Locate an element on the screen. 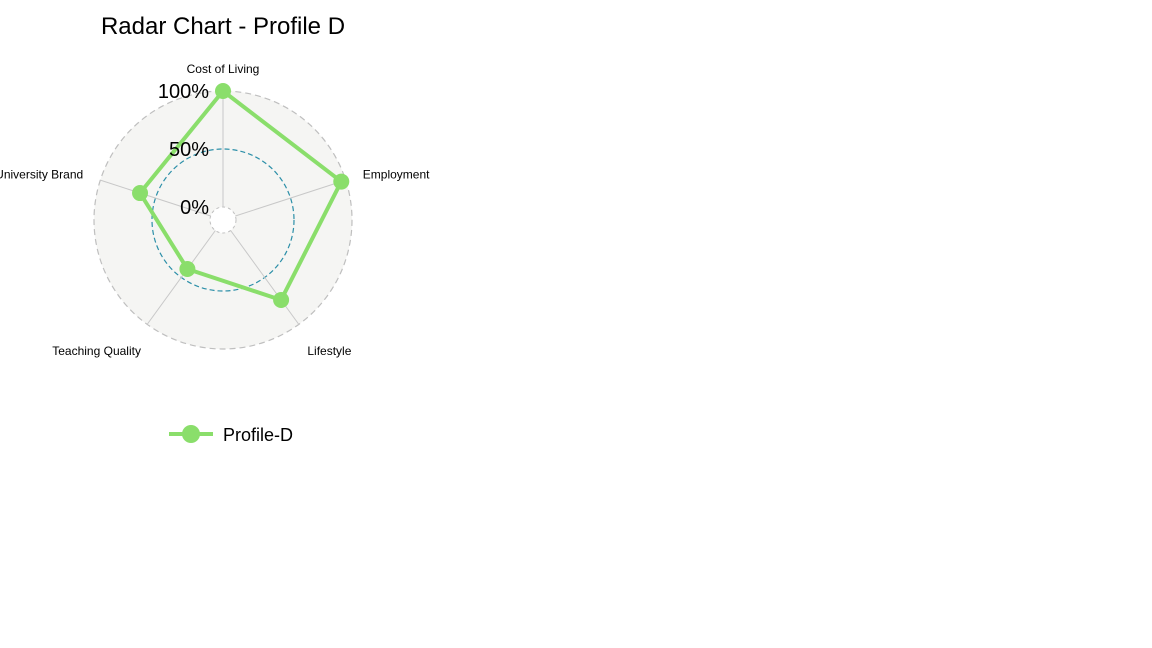 Image resolution: width=1152 pixels, height=648 pixels. mid-ring is located at coordinates (223, 220).